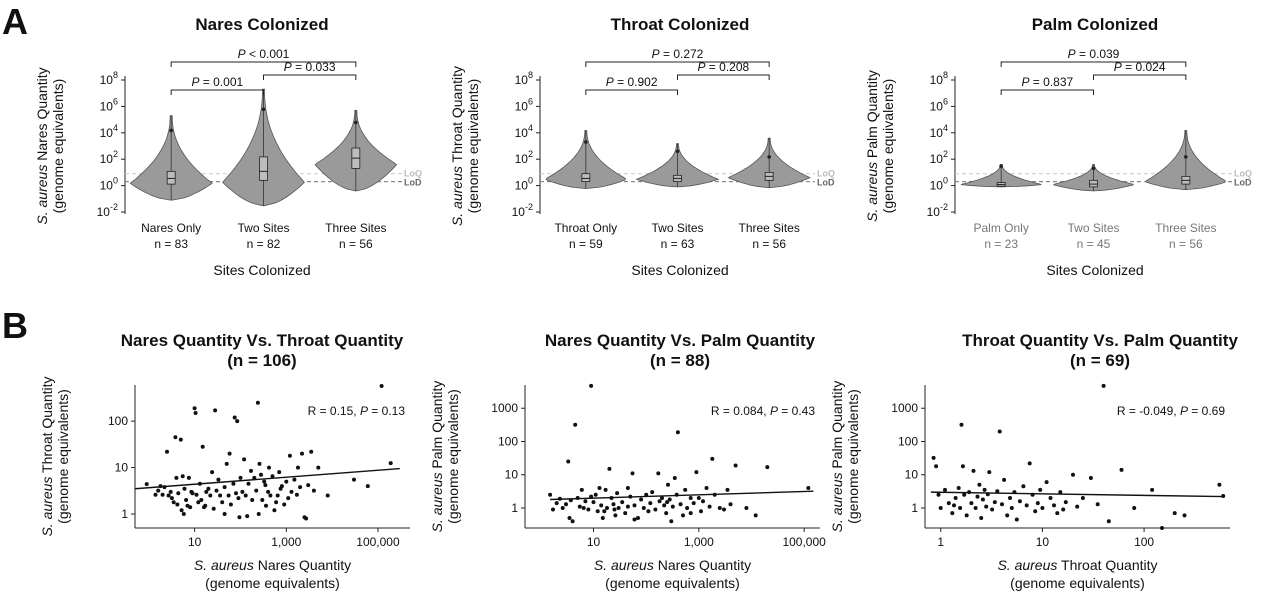  Describe the element at coordinates (264, 244) in the screenshot. I see `n-label: n = 82` at that location.